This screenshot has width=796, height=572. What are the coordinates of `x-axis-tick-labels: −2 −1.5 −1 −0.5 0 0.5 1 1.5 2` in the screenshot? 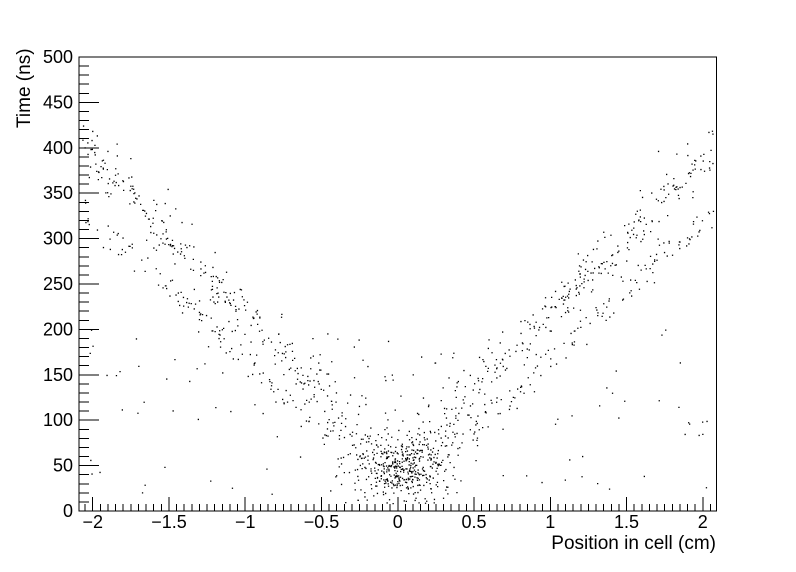 It's located at (394, 522).